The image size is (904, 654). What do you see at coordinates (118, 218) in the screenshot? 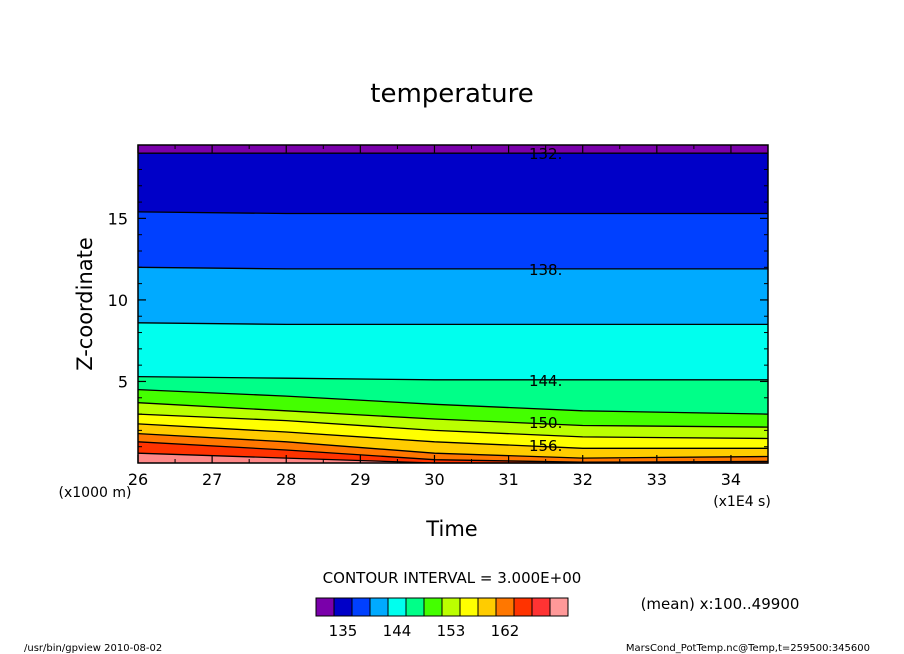
I see `y-tick-label: 15` at bounding box center [118, 218].